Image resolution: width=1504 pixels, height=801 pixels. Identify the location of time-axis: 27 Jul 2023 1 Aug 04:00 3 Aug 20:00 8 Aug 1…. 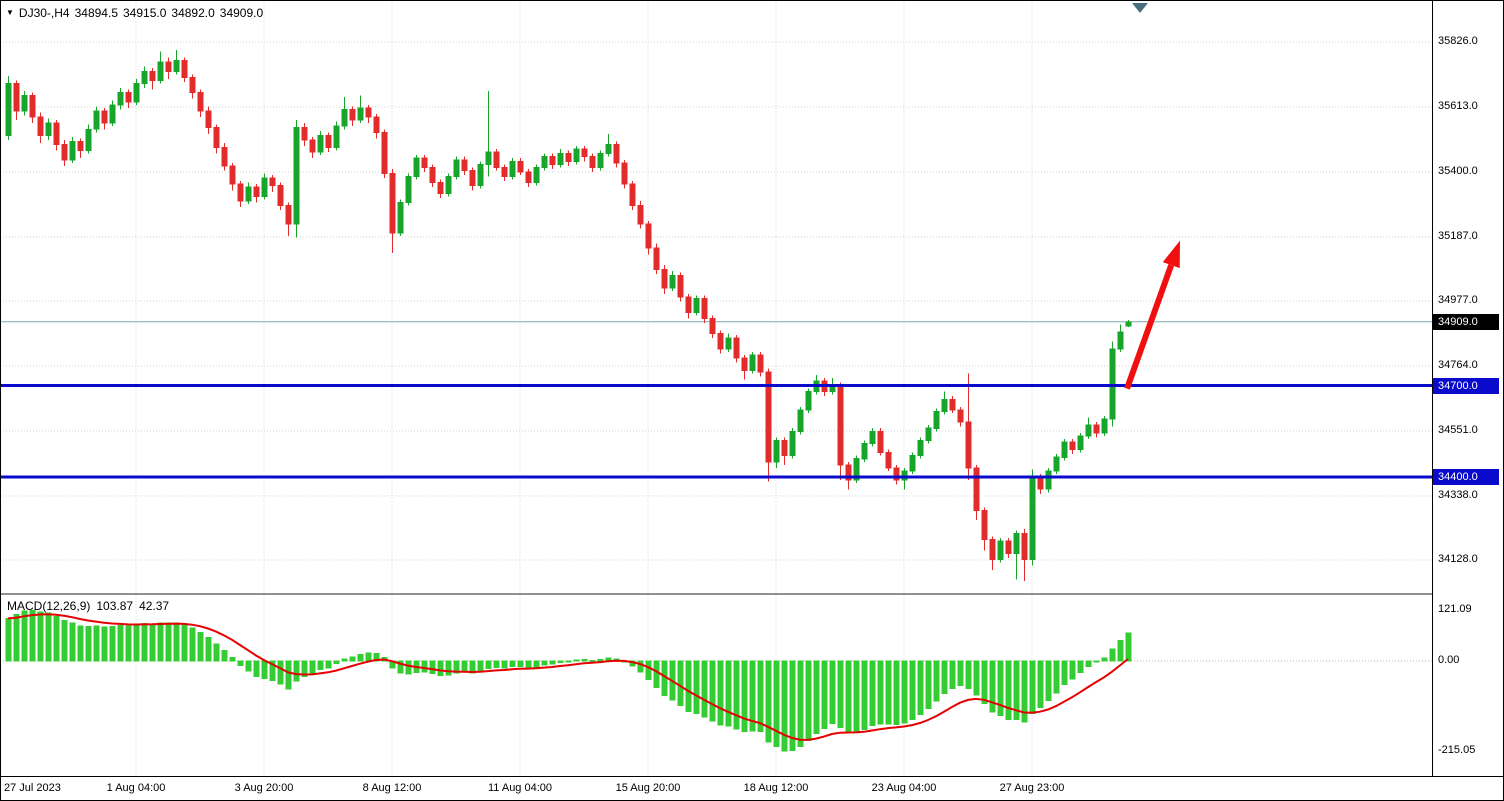
(752, 789).